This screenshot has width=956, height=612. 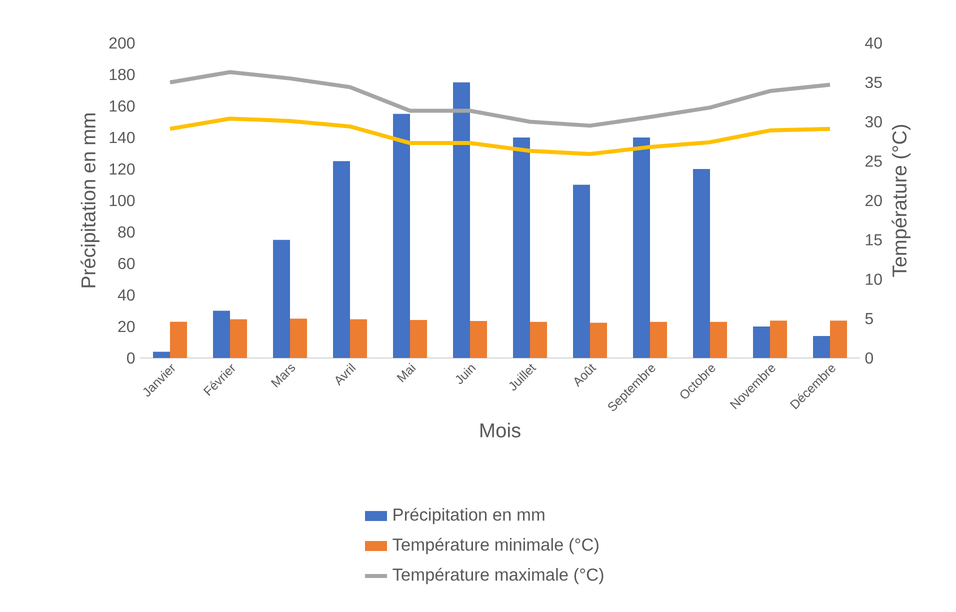 What do you see at coordinates (126, 232) in the screenshot?
I see `y-tick-label: 80` at bounding box center [126, 232].